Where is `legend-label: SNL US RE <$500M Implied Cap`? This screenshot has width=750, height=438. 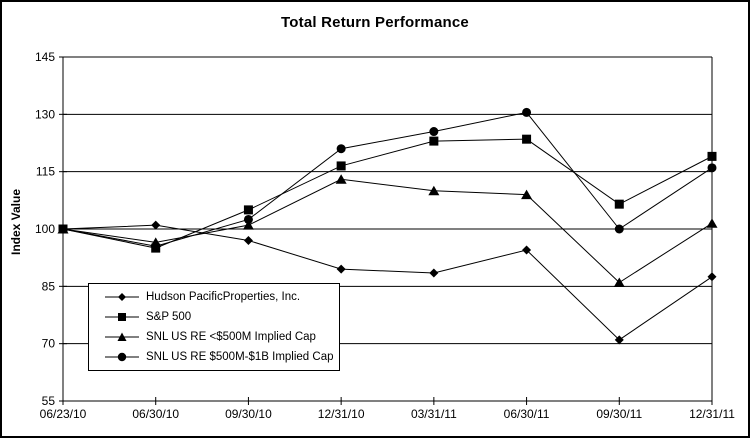
legend-label: SNL US RE <$500M Implied Cap is located at coordinates (231, 337).